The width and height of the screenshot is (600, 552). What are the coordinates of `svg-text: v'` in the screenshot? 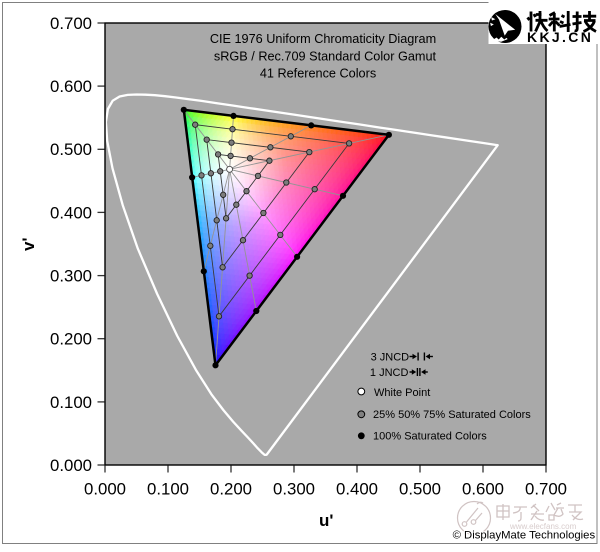 It's located at (28, 245).